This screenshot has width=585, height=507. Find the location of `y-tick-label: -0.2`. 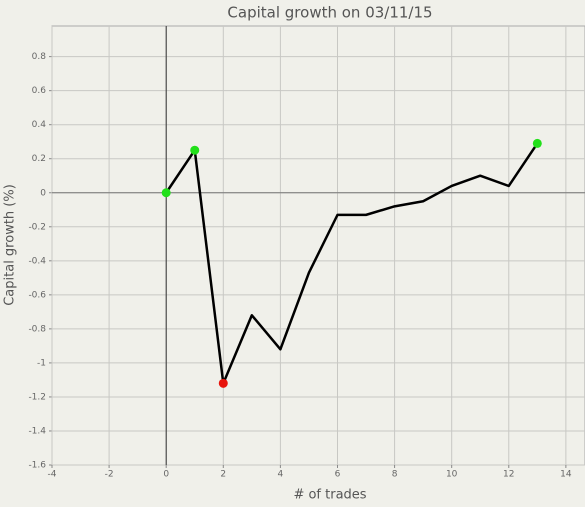

y-tick-label: -0.2 is located at coordinates (37, 227).